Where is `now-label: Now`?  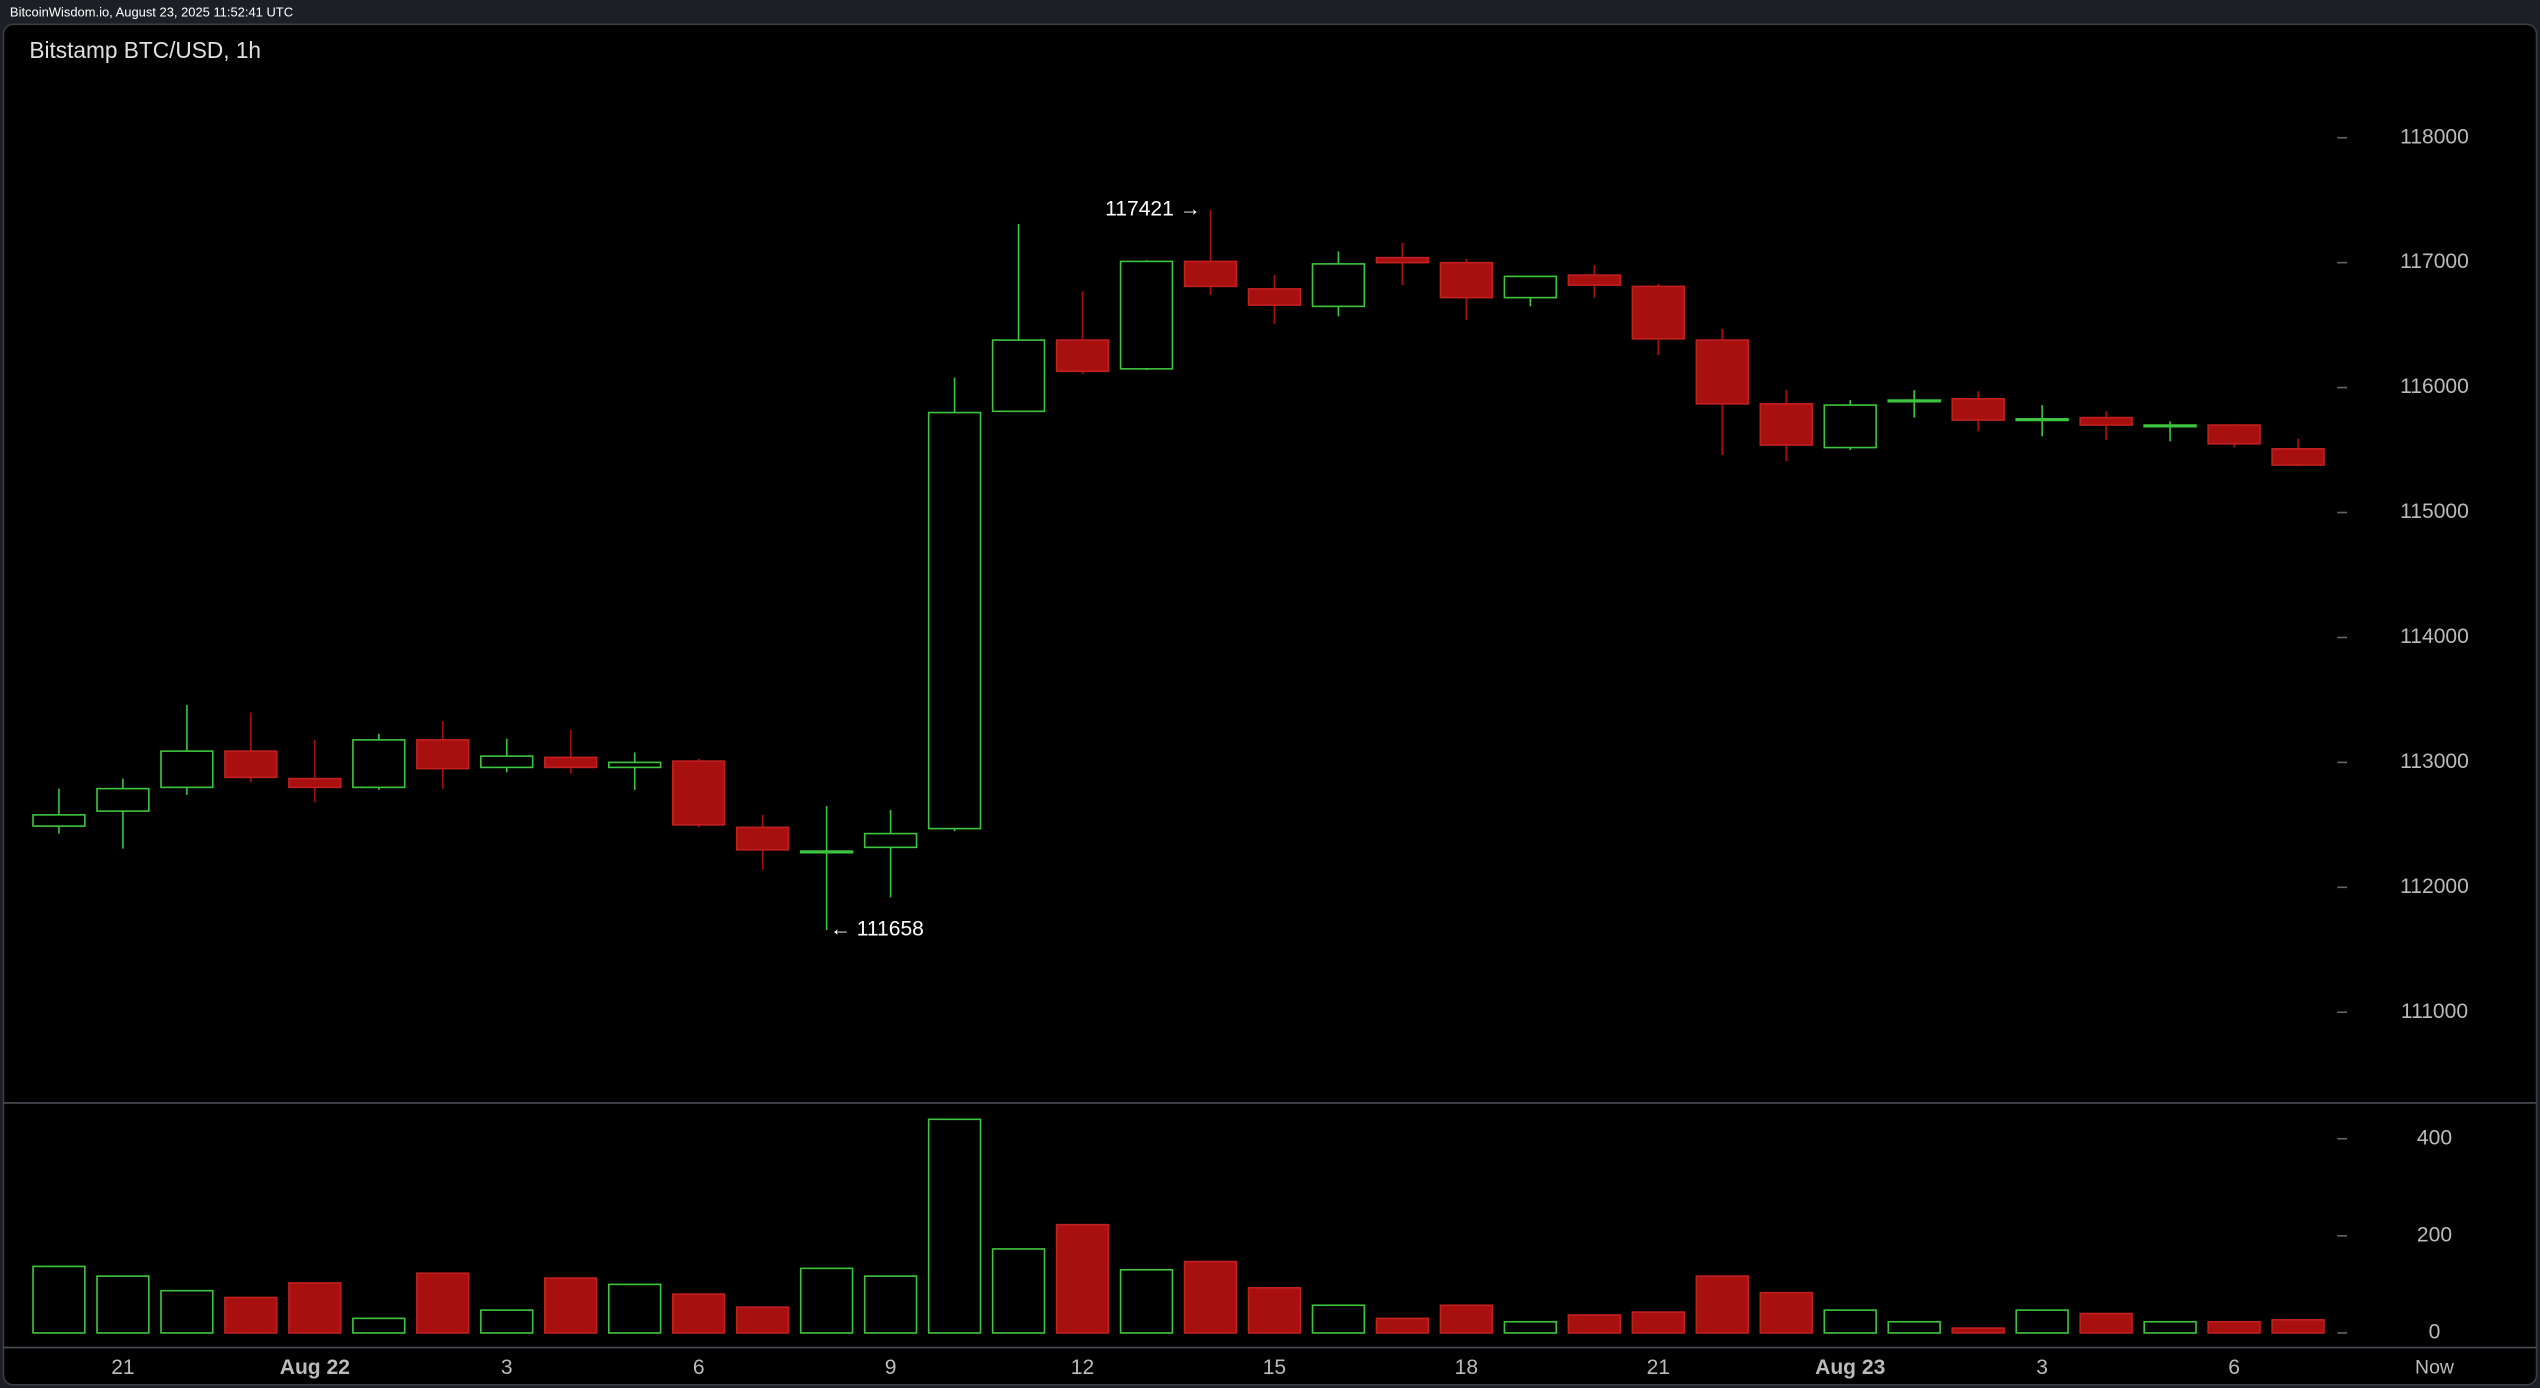
now-label: Now is located at coordinates (2435, 1368).